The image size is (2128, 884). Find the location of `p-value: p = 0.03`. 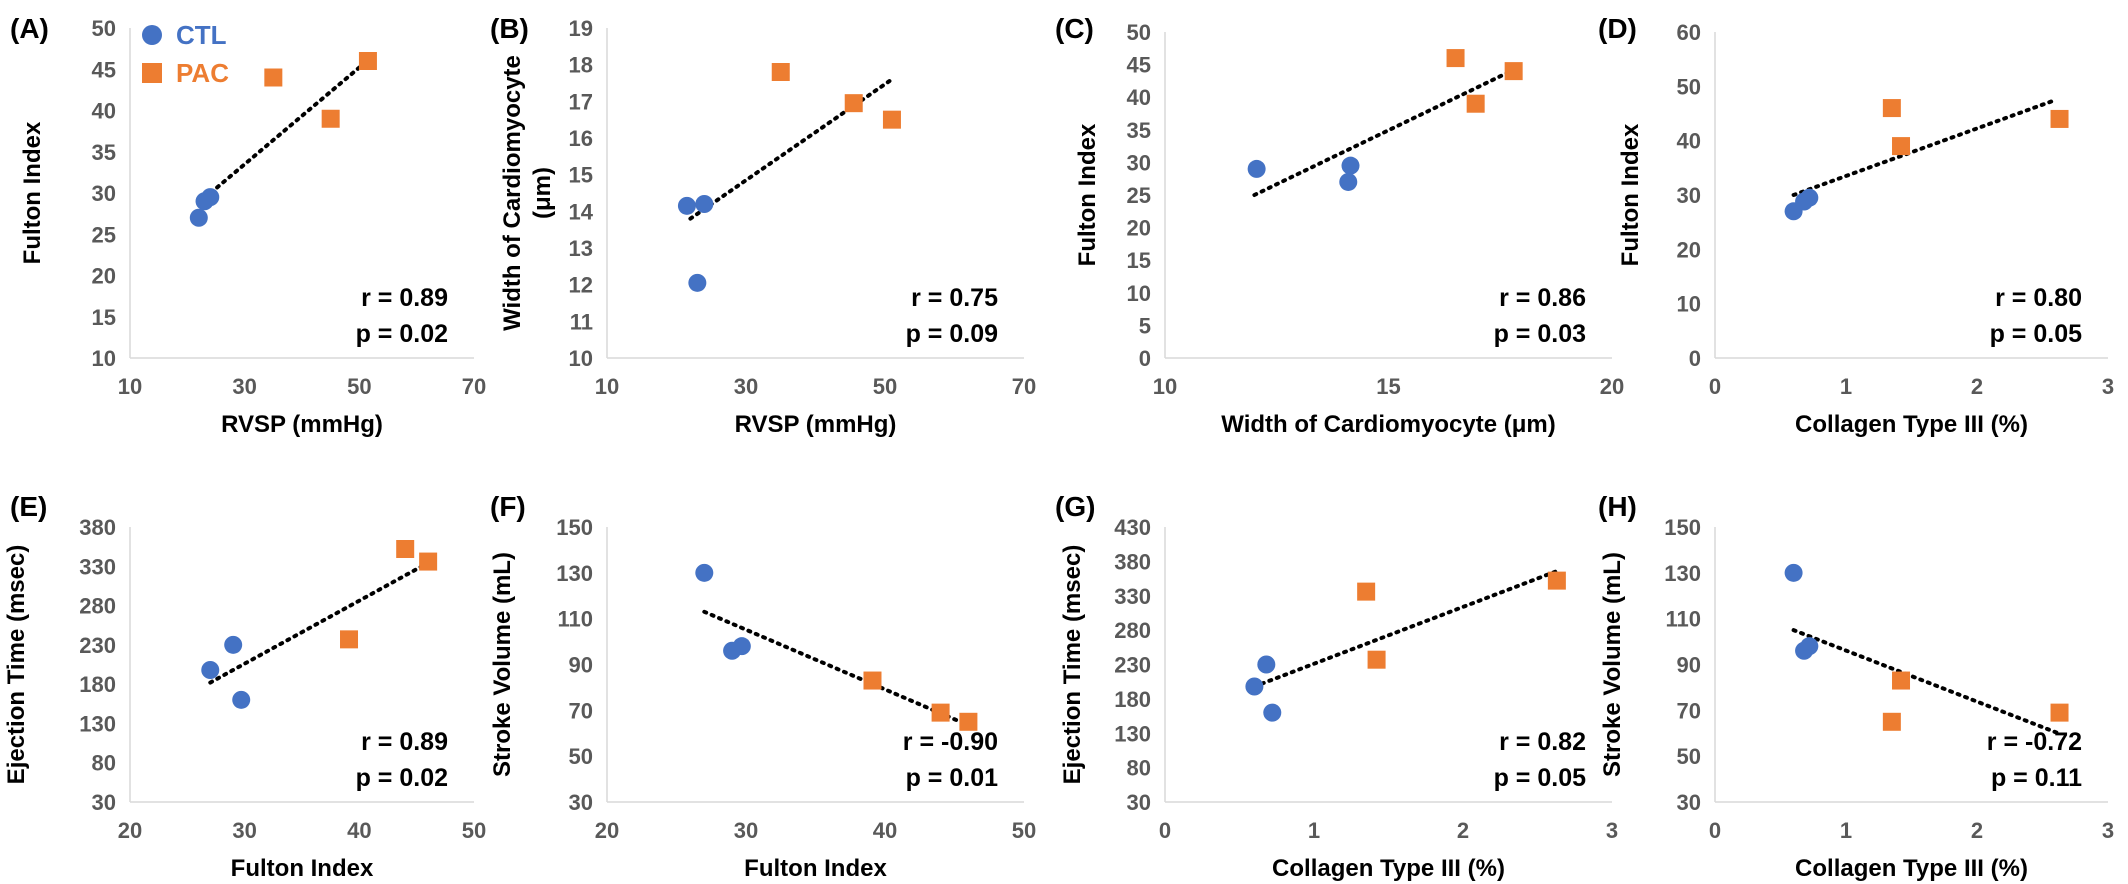

p-value: p = 0.03 is located at coordinates (1540, 334).